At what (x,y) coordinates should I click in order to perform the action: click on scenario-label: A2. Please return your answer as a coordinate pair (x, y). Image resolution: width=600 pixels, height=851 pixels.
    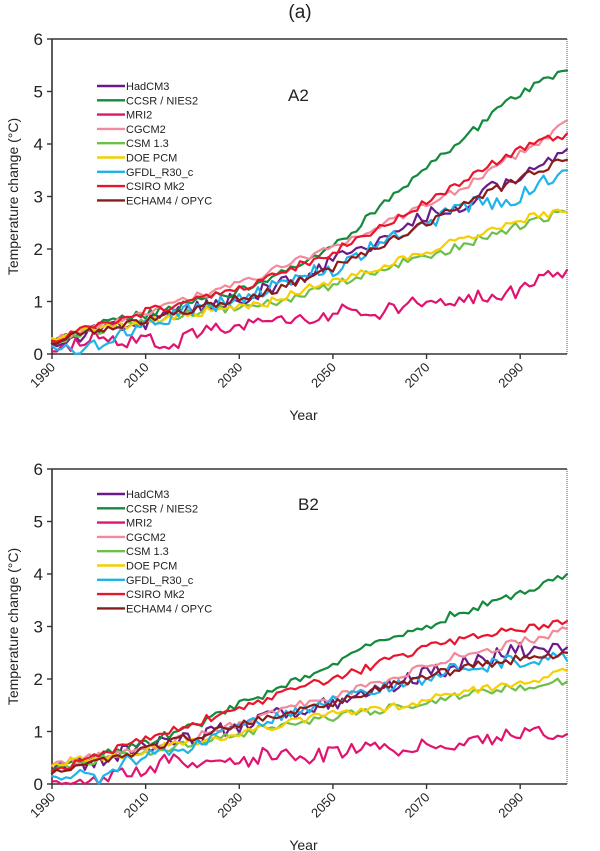
    Looking at the image, I should click on (298, 95).